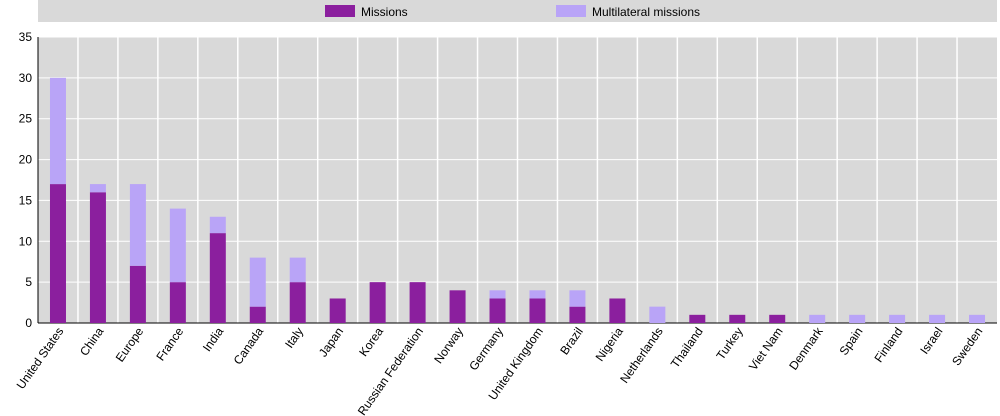 This screenshot has width=1000, height=416. I want to click on legend-box, so click(517, 11).